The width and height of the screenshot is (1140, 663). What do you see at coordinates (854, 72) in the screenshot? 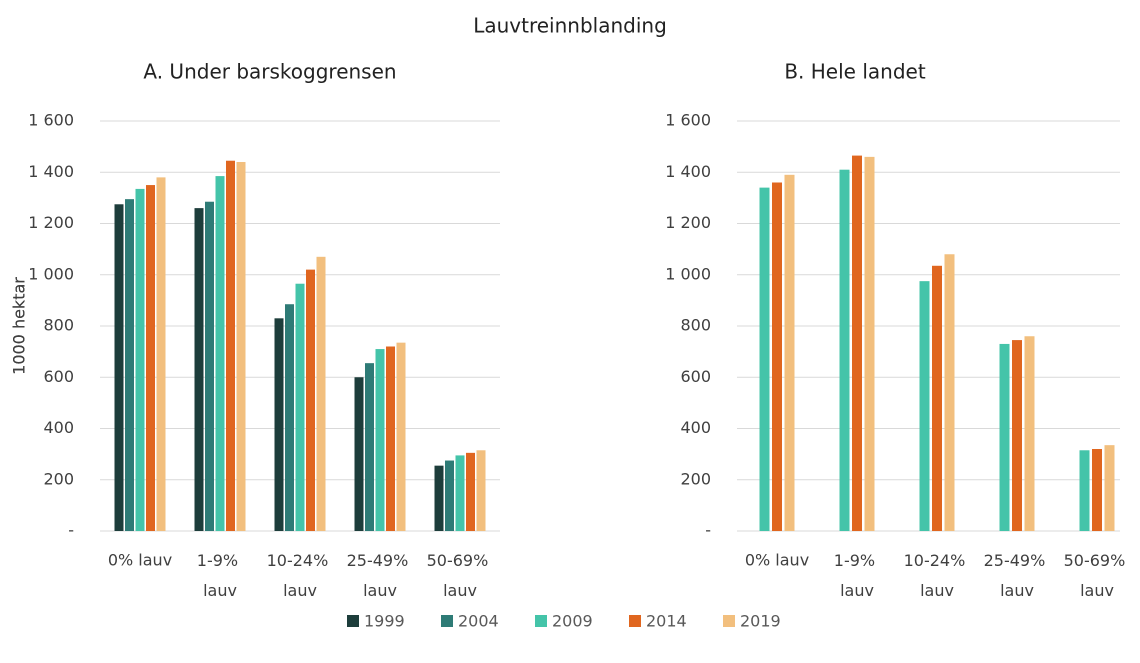
I see `chart-title: B. Hele landet` at bounding box center [854, 72].